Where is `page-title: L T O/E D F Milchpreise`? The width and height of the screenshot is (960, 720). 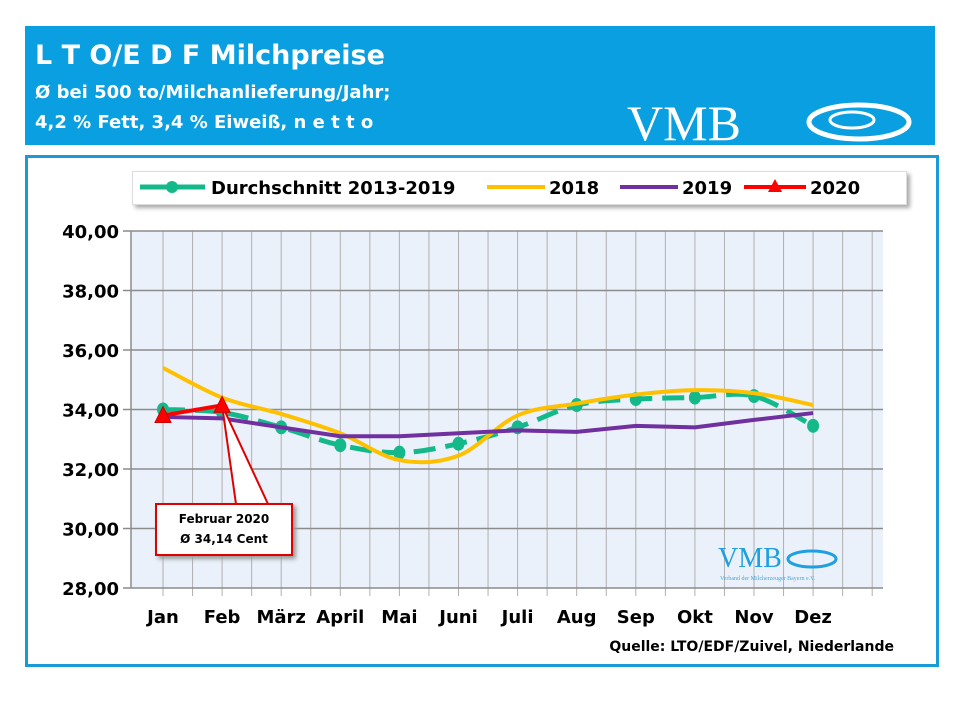
page-title: L T O/E D F Milchpreise is located at coordinates (210, 55).